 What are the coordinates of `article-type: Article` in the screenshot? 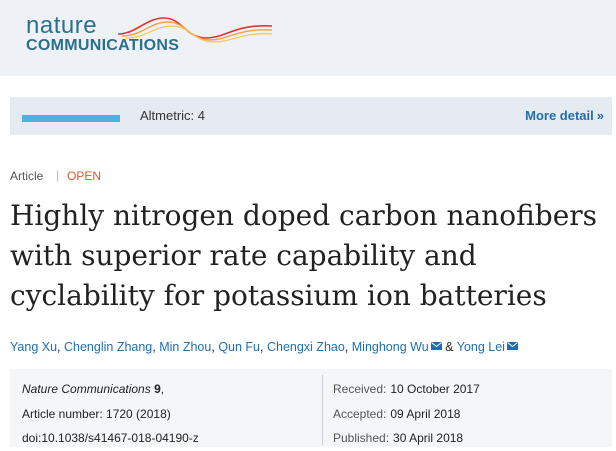 It's located at (27, 176).